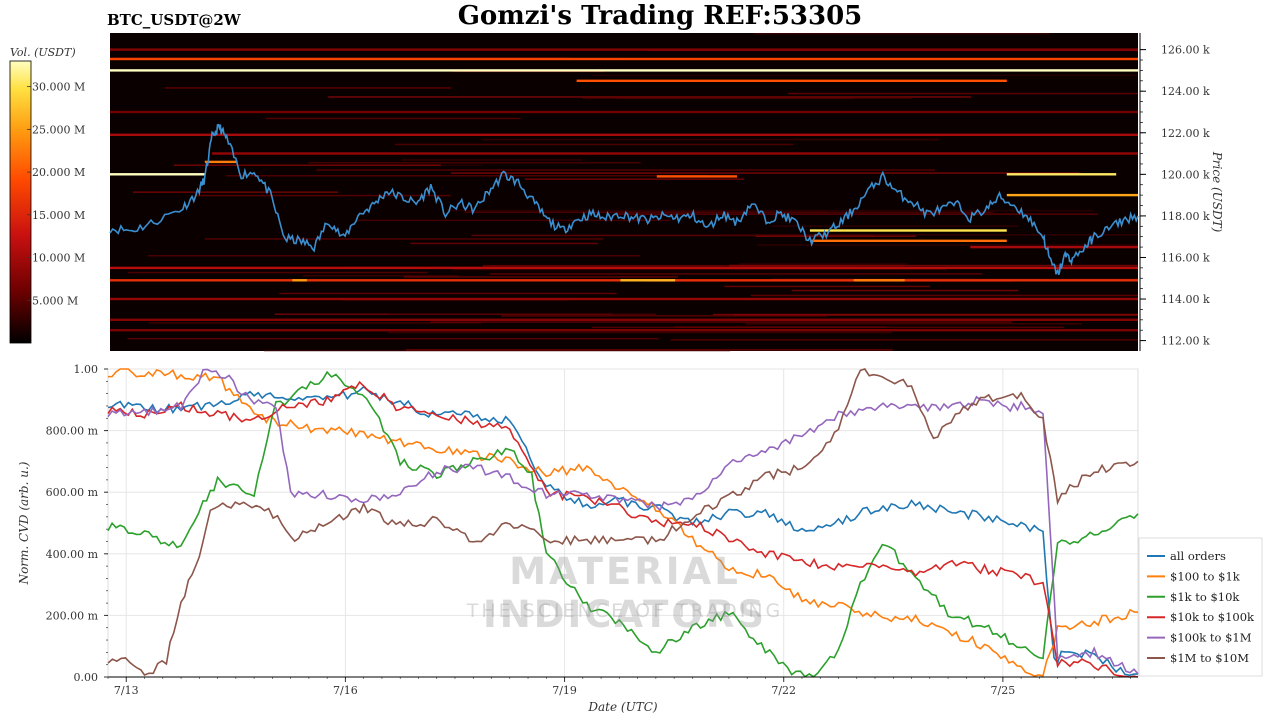 Image resolution: width=1280 pixels, height=724 pixels. I want to click on y-tick-label: 116.00 k, so click(1185, 257).